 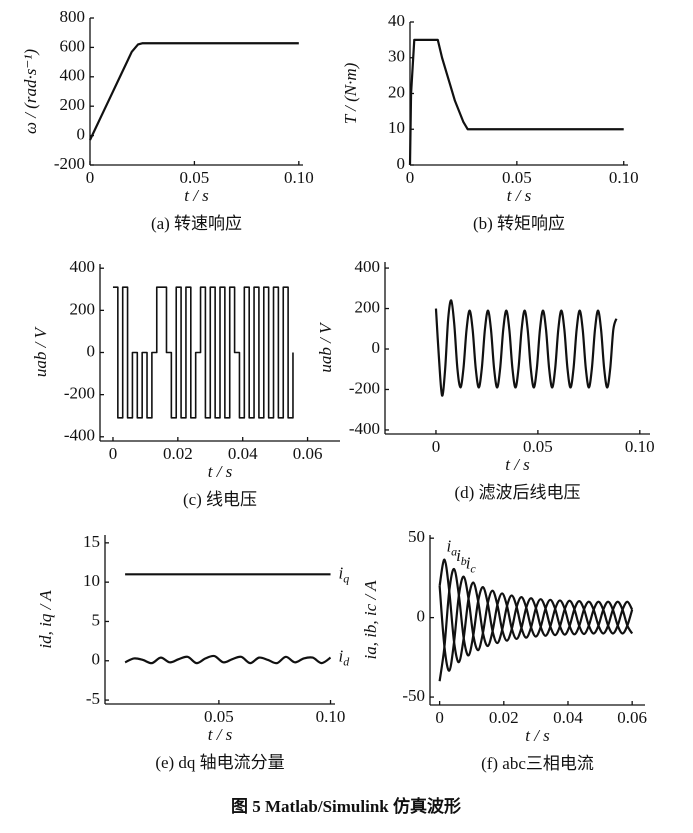 I want to click on y-tick-label: 5, so click(x=96, y=619).